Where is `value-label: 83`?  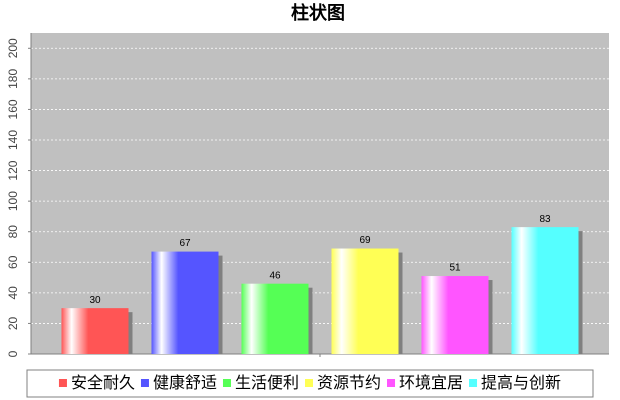 value-label: 83 is located at coordinates (545, 219).